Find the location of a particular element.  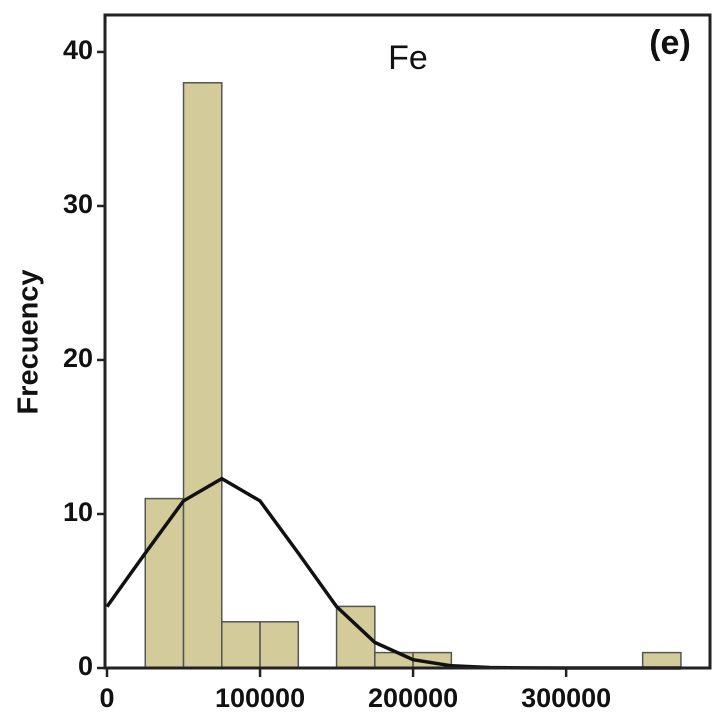

y-tick-label: 30 is located at coordinates (78, 204).